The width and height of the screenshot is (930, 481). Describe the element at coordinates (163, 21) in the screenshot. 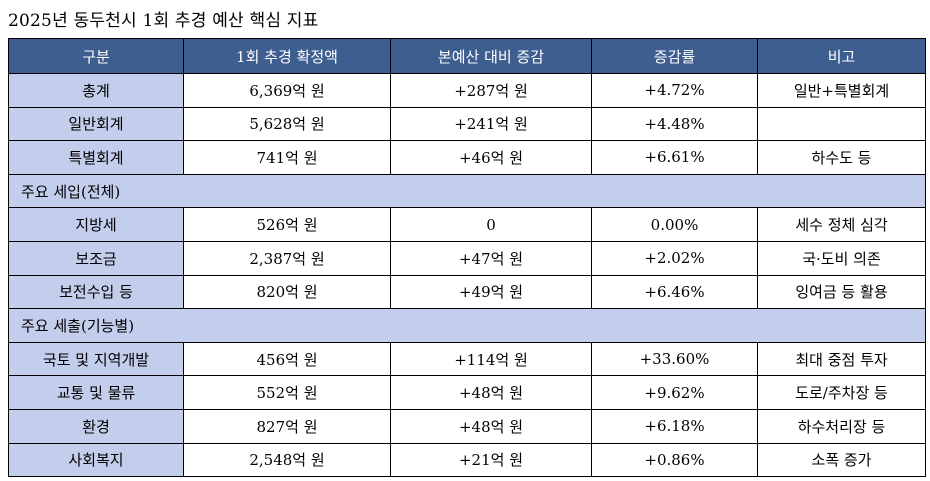

I see `page-title: 2025년 동두천시 1회 추경 예산 핵심 지표` at that location.